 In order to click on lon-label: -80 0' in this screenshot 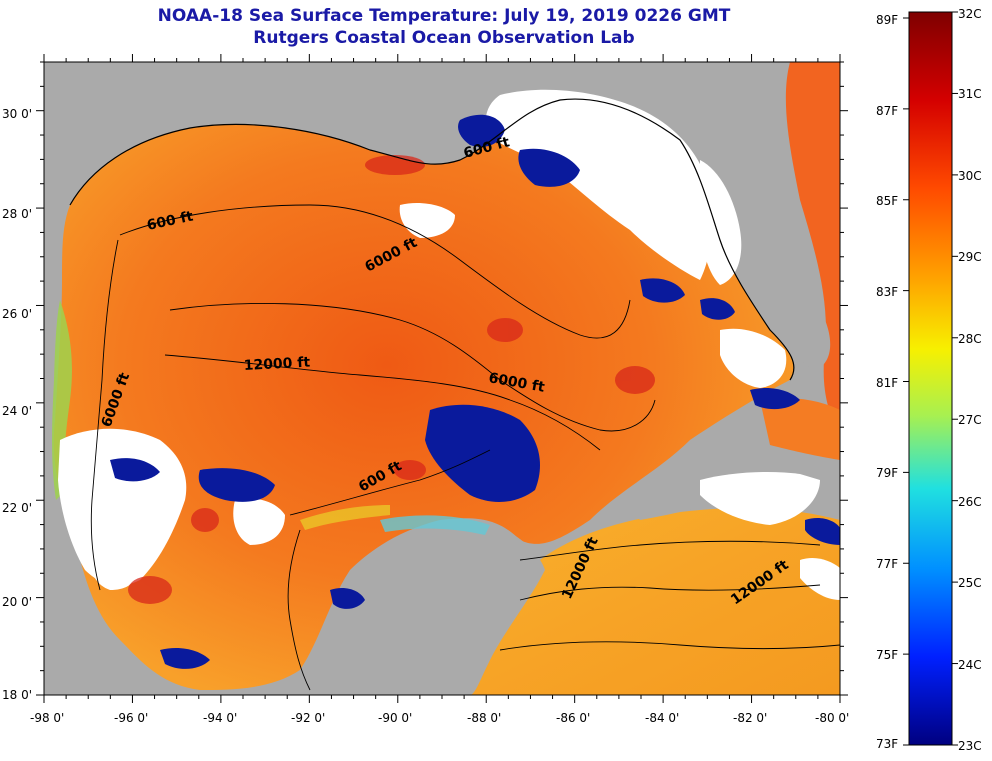, I will do `click(832, 718)`.